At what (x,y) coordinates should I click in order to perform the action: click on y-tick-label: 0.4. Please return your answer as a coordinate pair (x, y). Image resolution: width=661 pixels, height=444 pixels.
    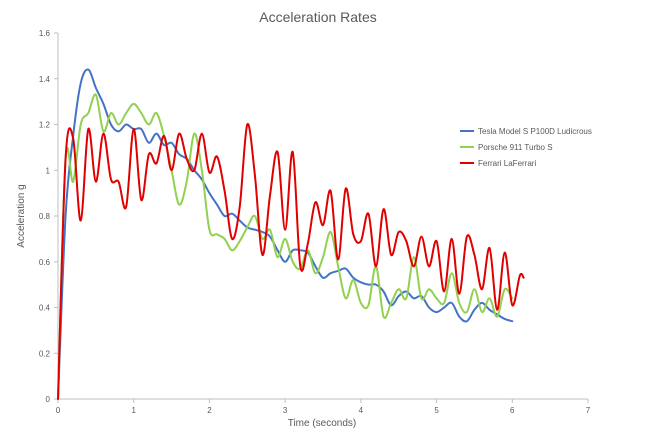
    Looking at the image, I should click on (45, 308).